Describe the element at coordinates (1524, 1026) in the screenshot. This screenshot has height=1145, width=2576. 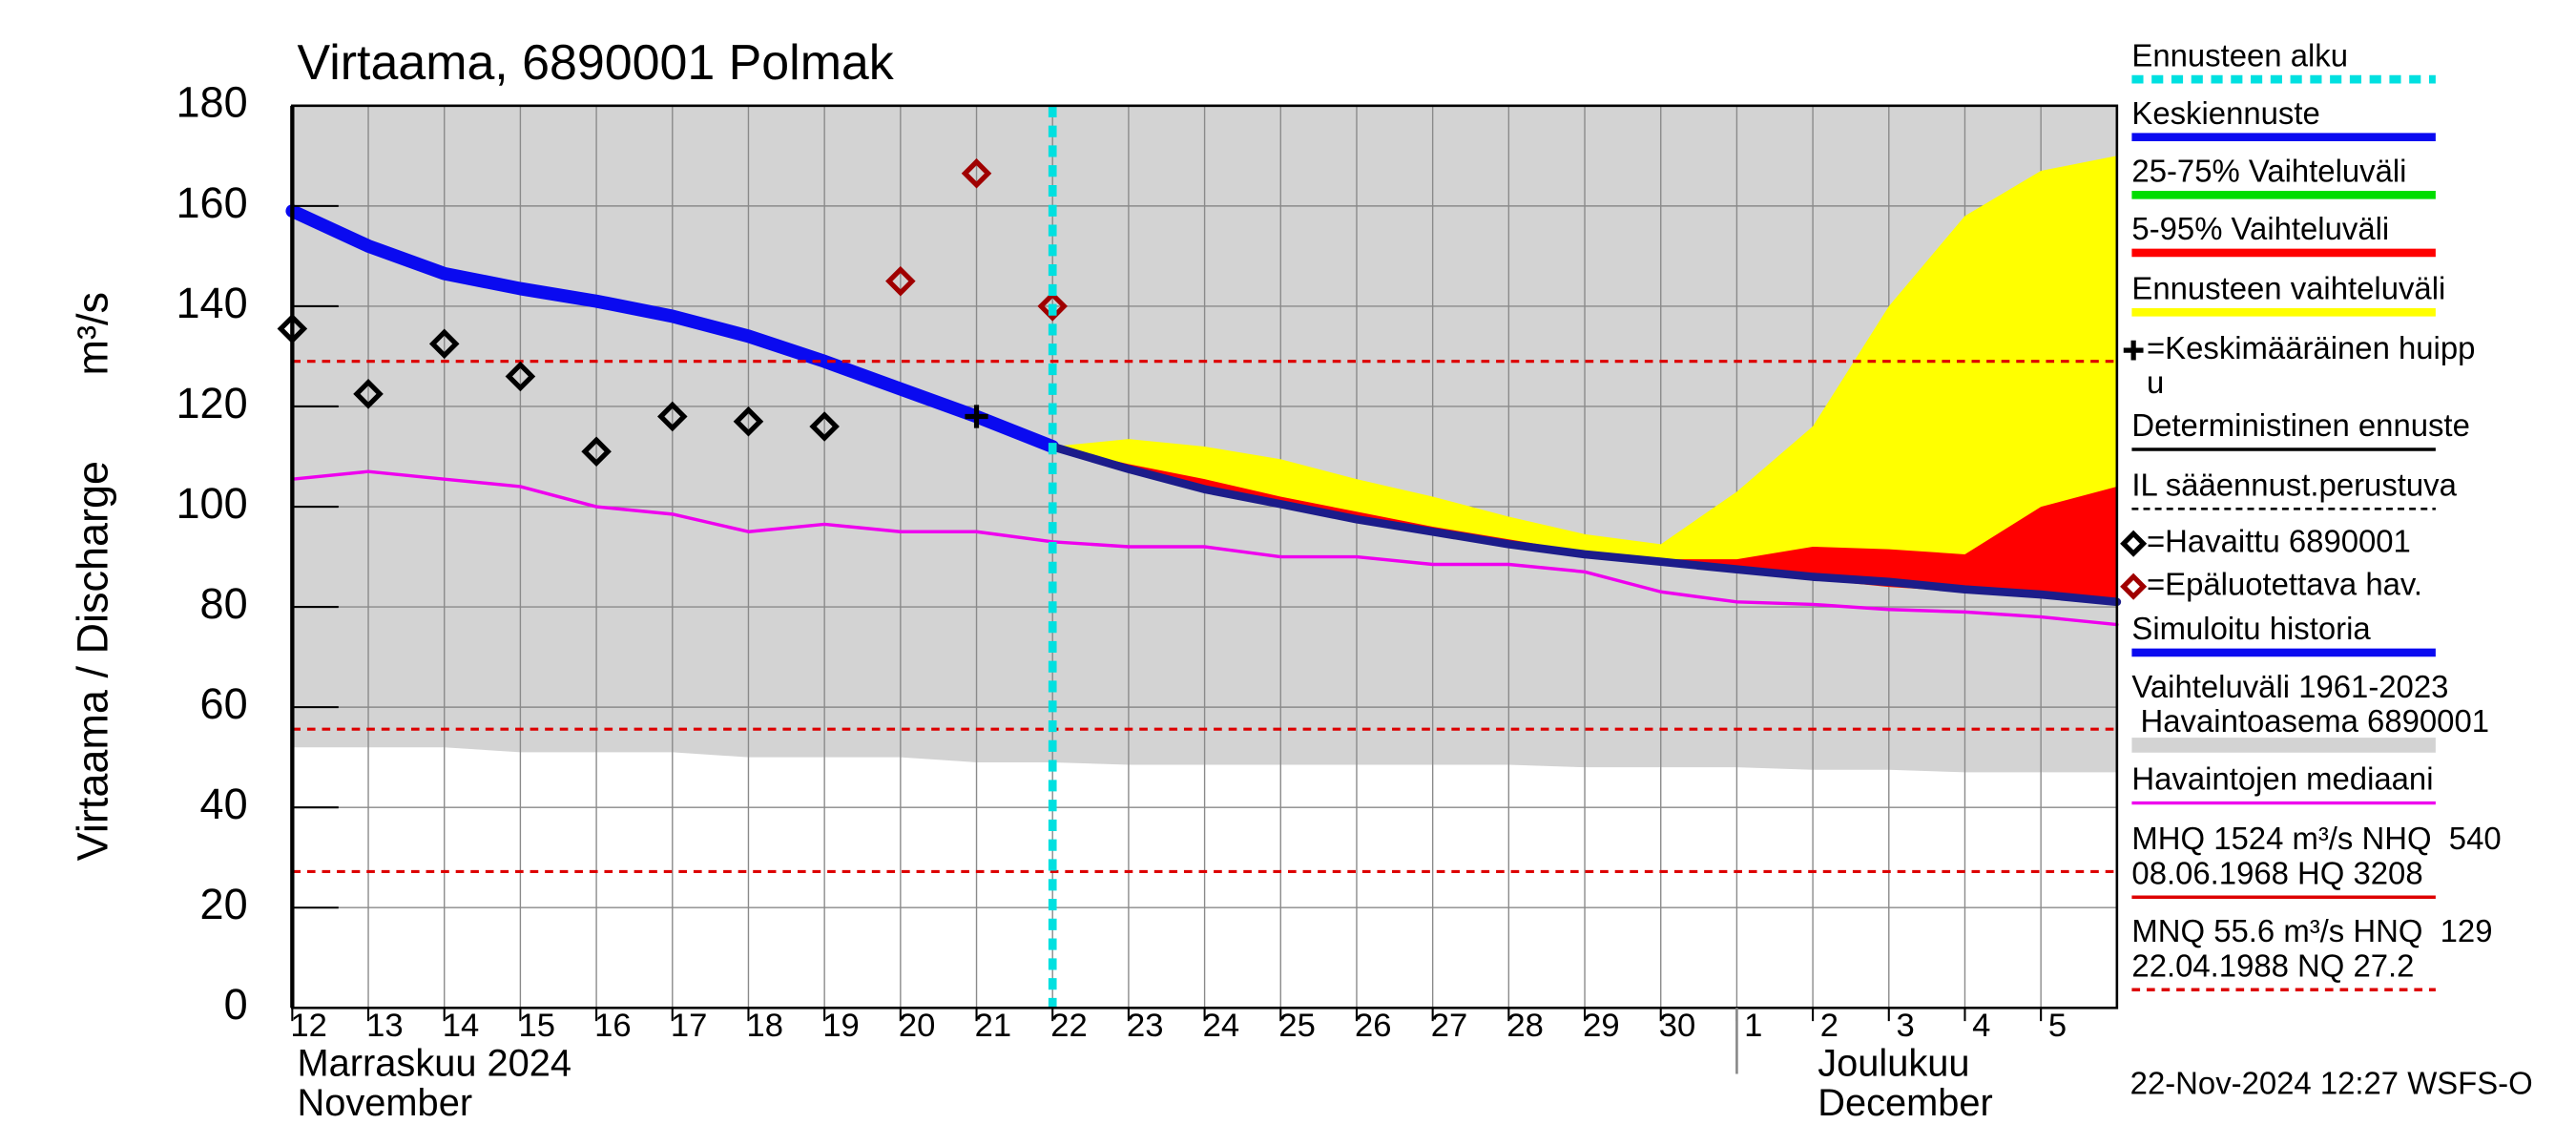
I see `x-tick-label: 28` at that location.